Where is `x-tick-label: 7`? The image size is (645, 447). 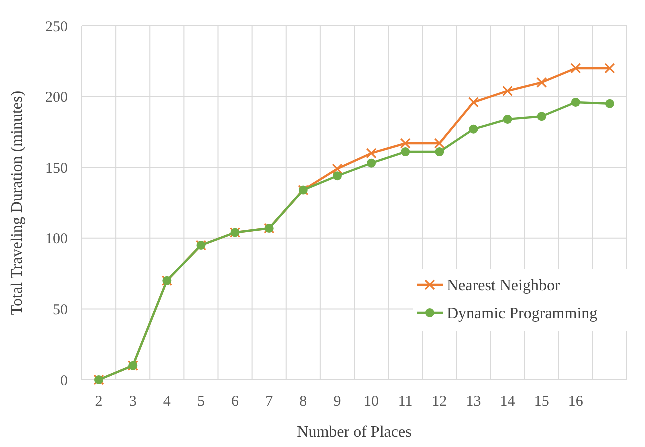 x-tick-label: 7 is located at coordinates (270, 402).